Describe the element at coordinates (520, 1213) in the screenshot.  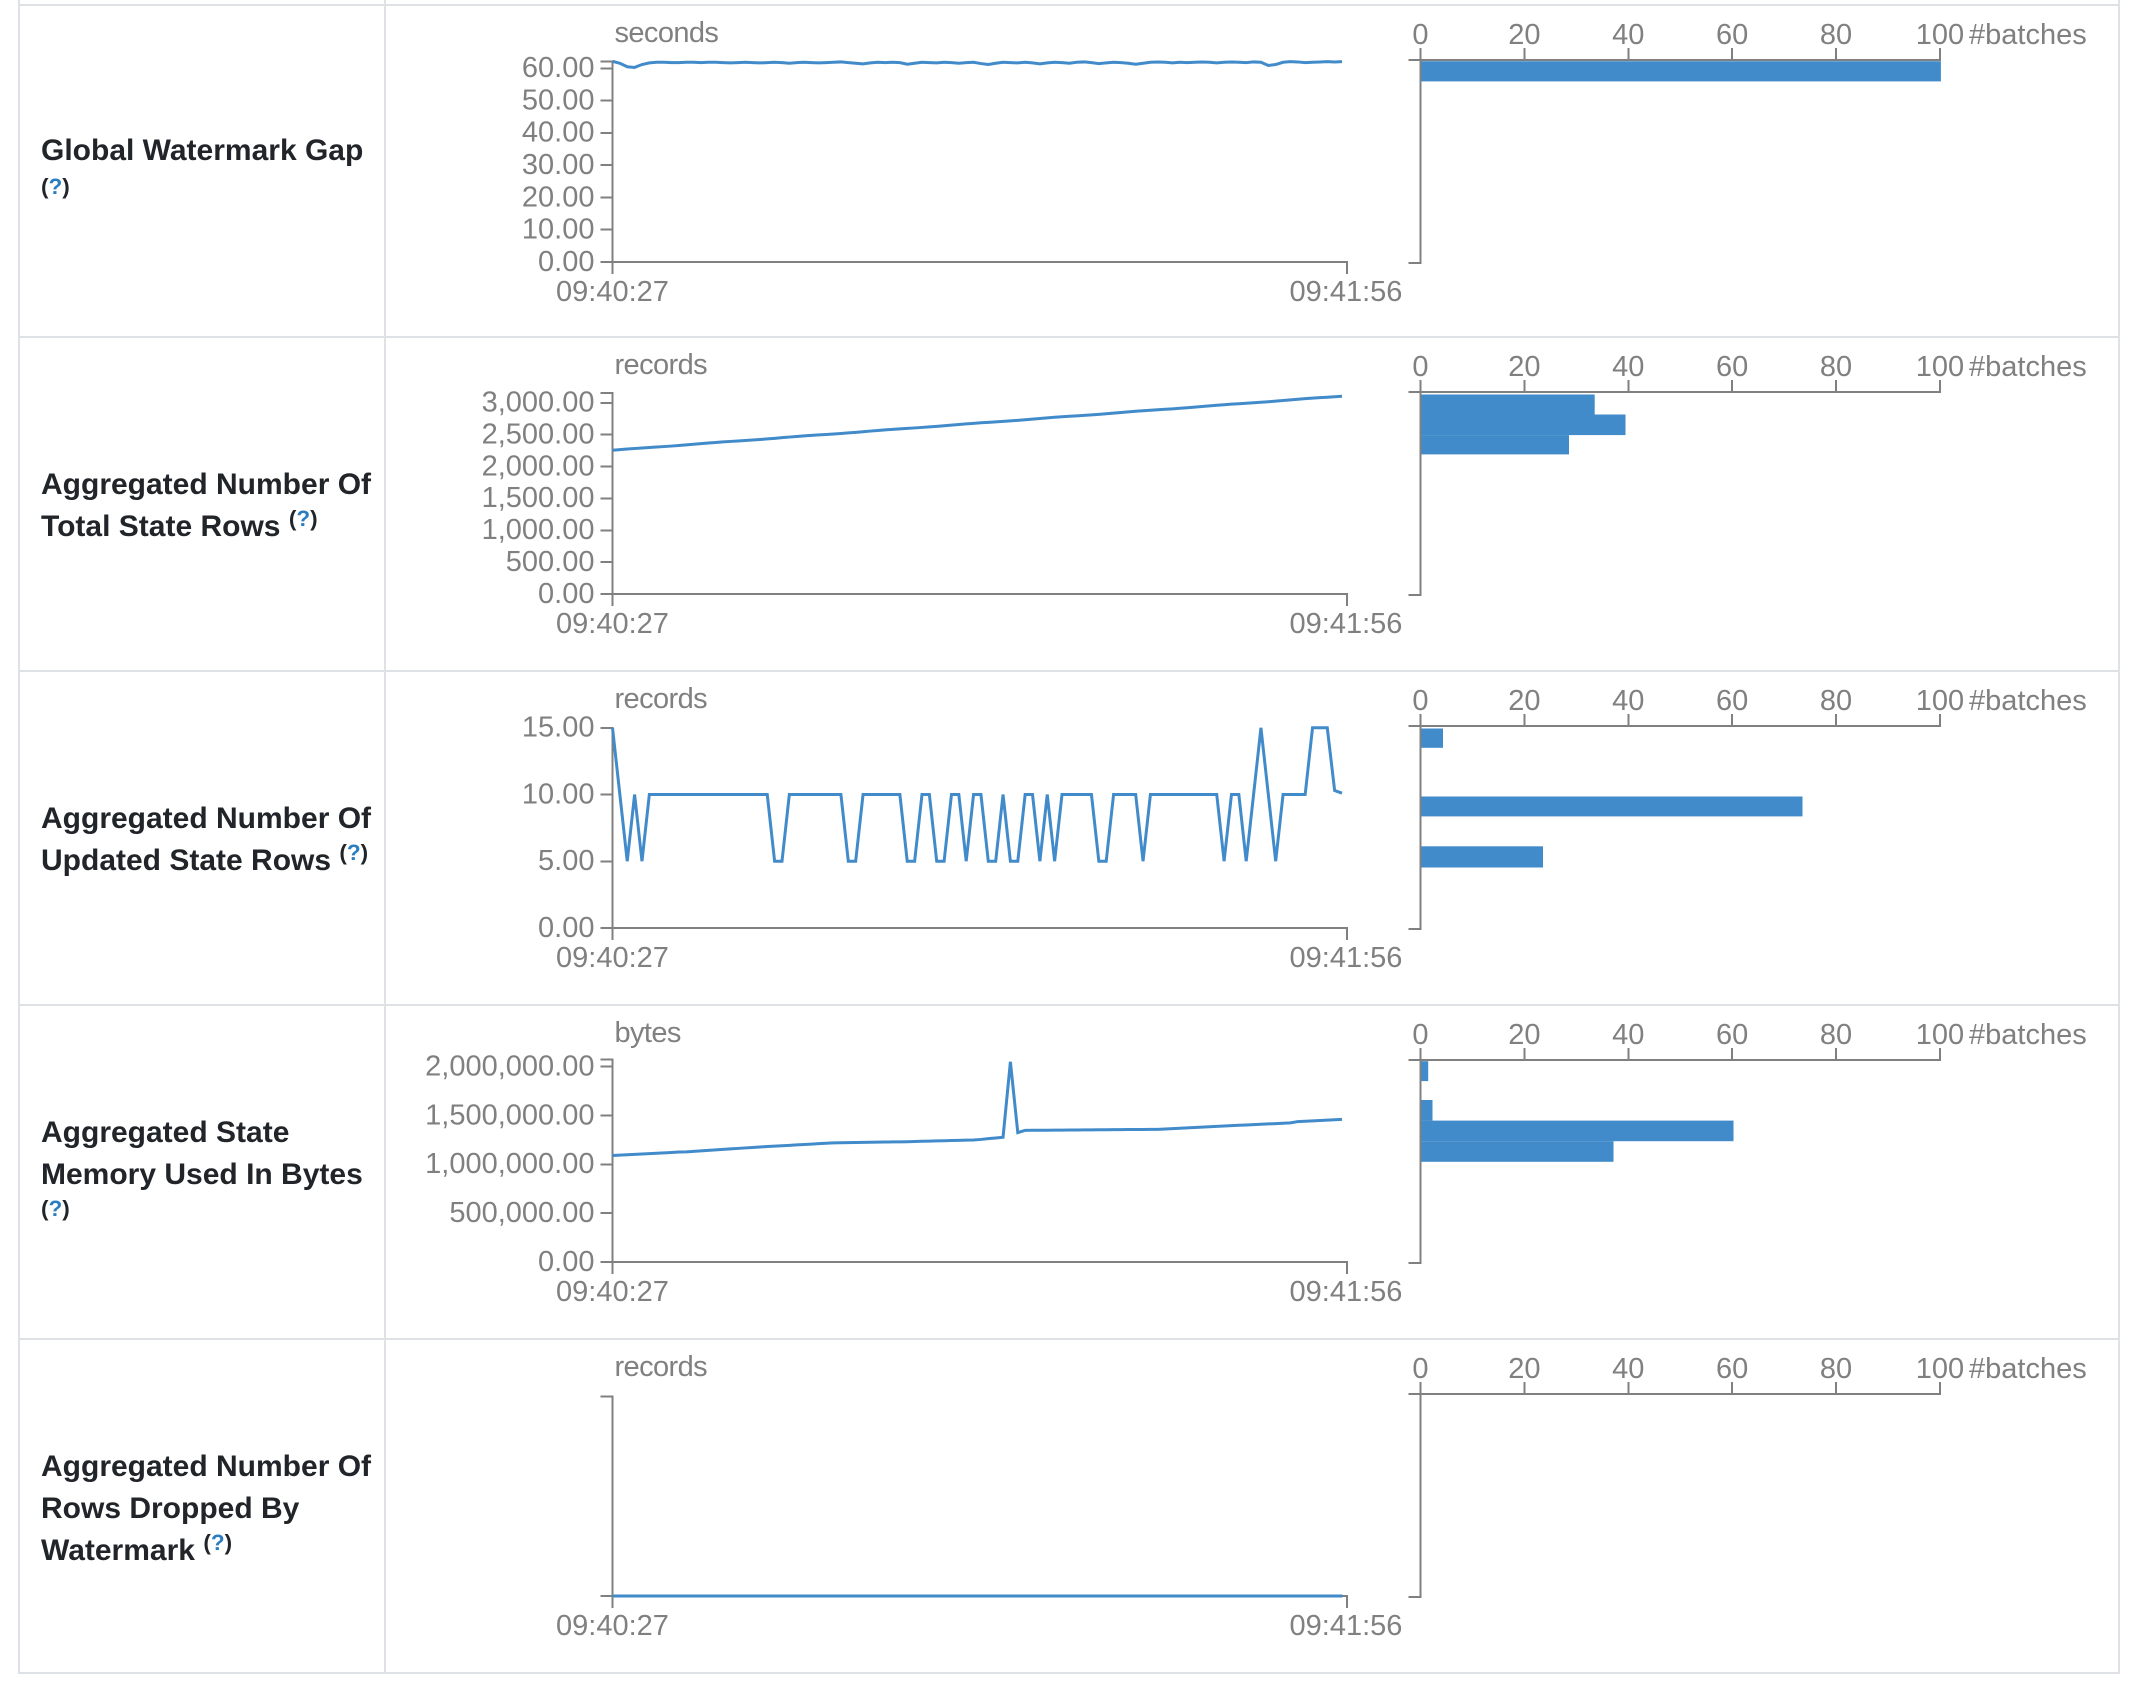
I see `svg-text: 500,000.00` at that location.